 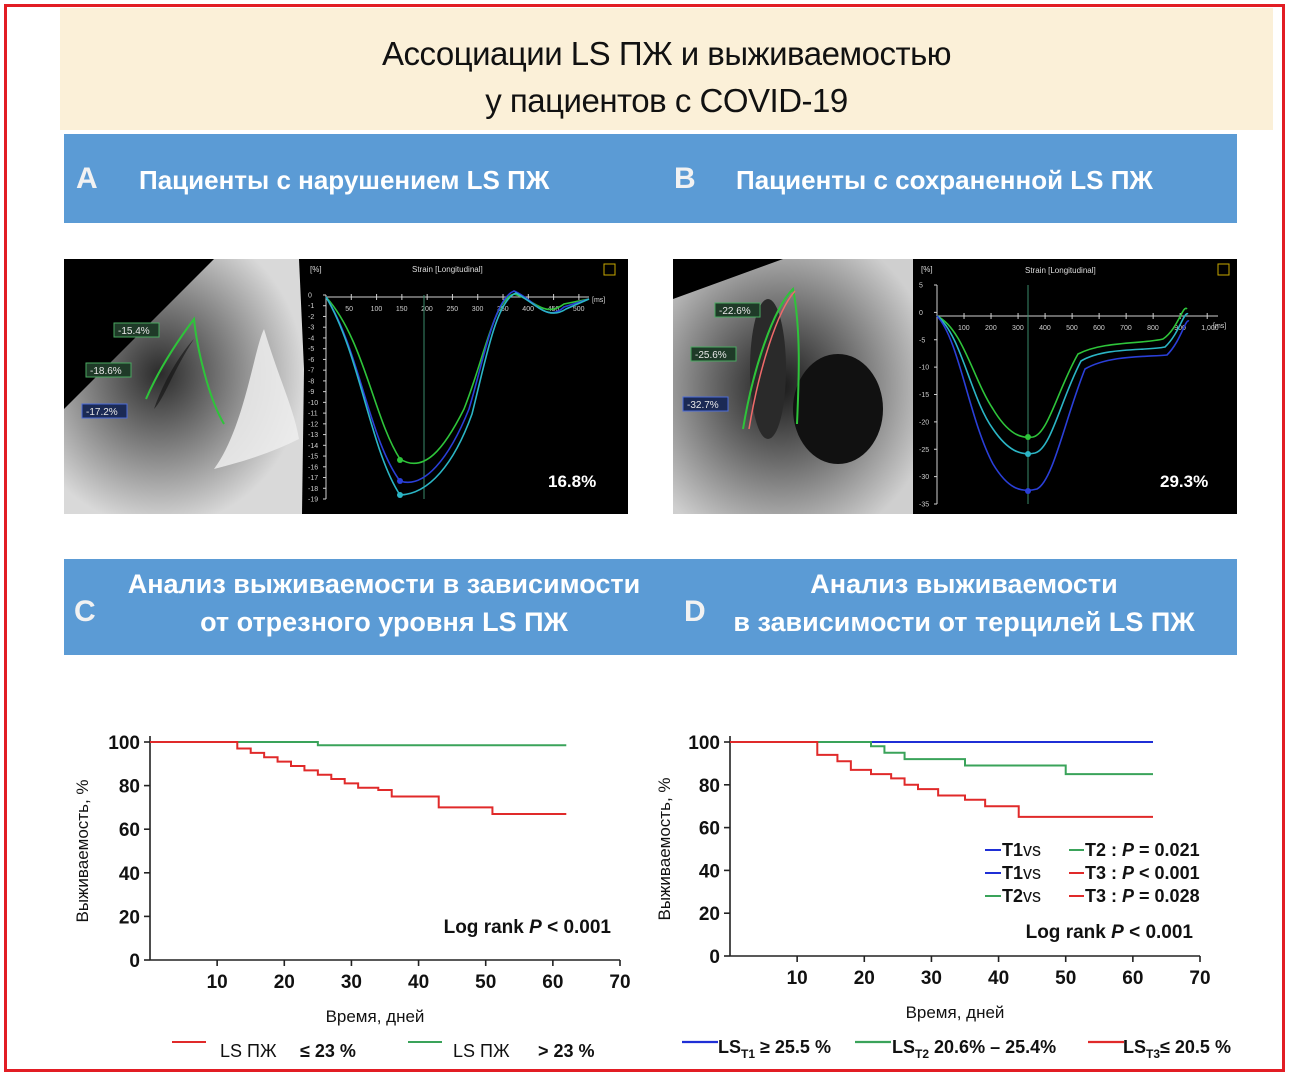 I want to click on strain-y-tick-label: -13, so click(x=313, y=435).